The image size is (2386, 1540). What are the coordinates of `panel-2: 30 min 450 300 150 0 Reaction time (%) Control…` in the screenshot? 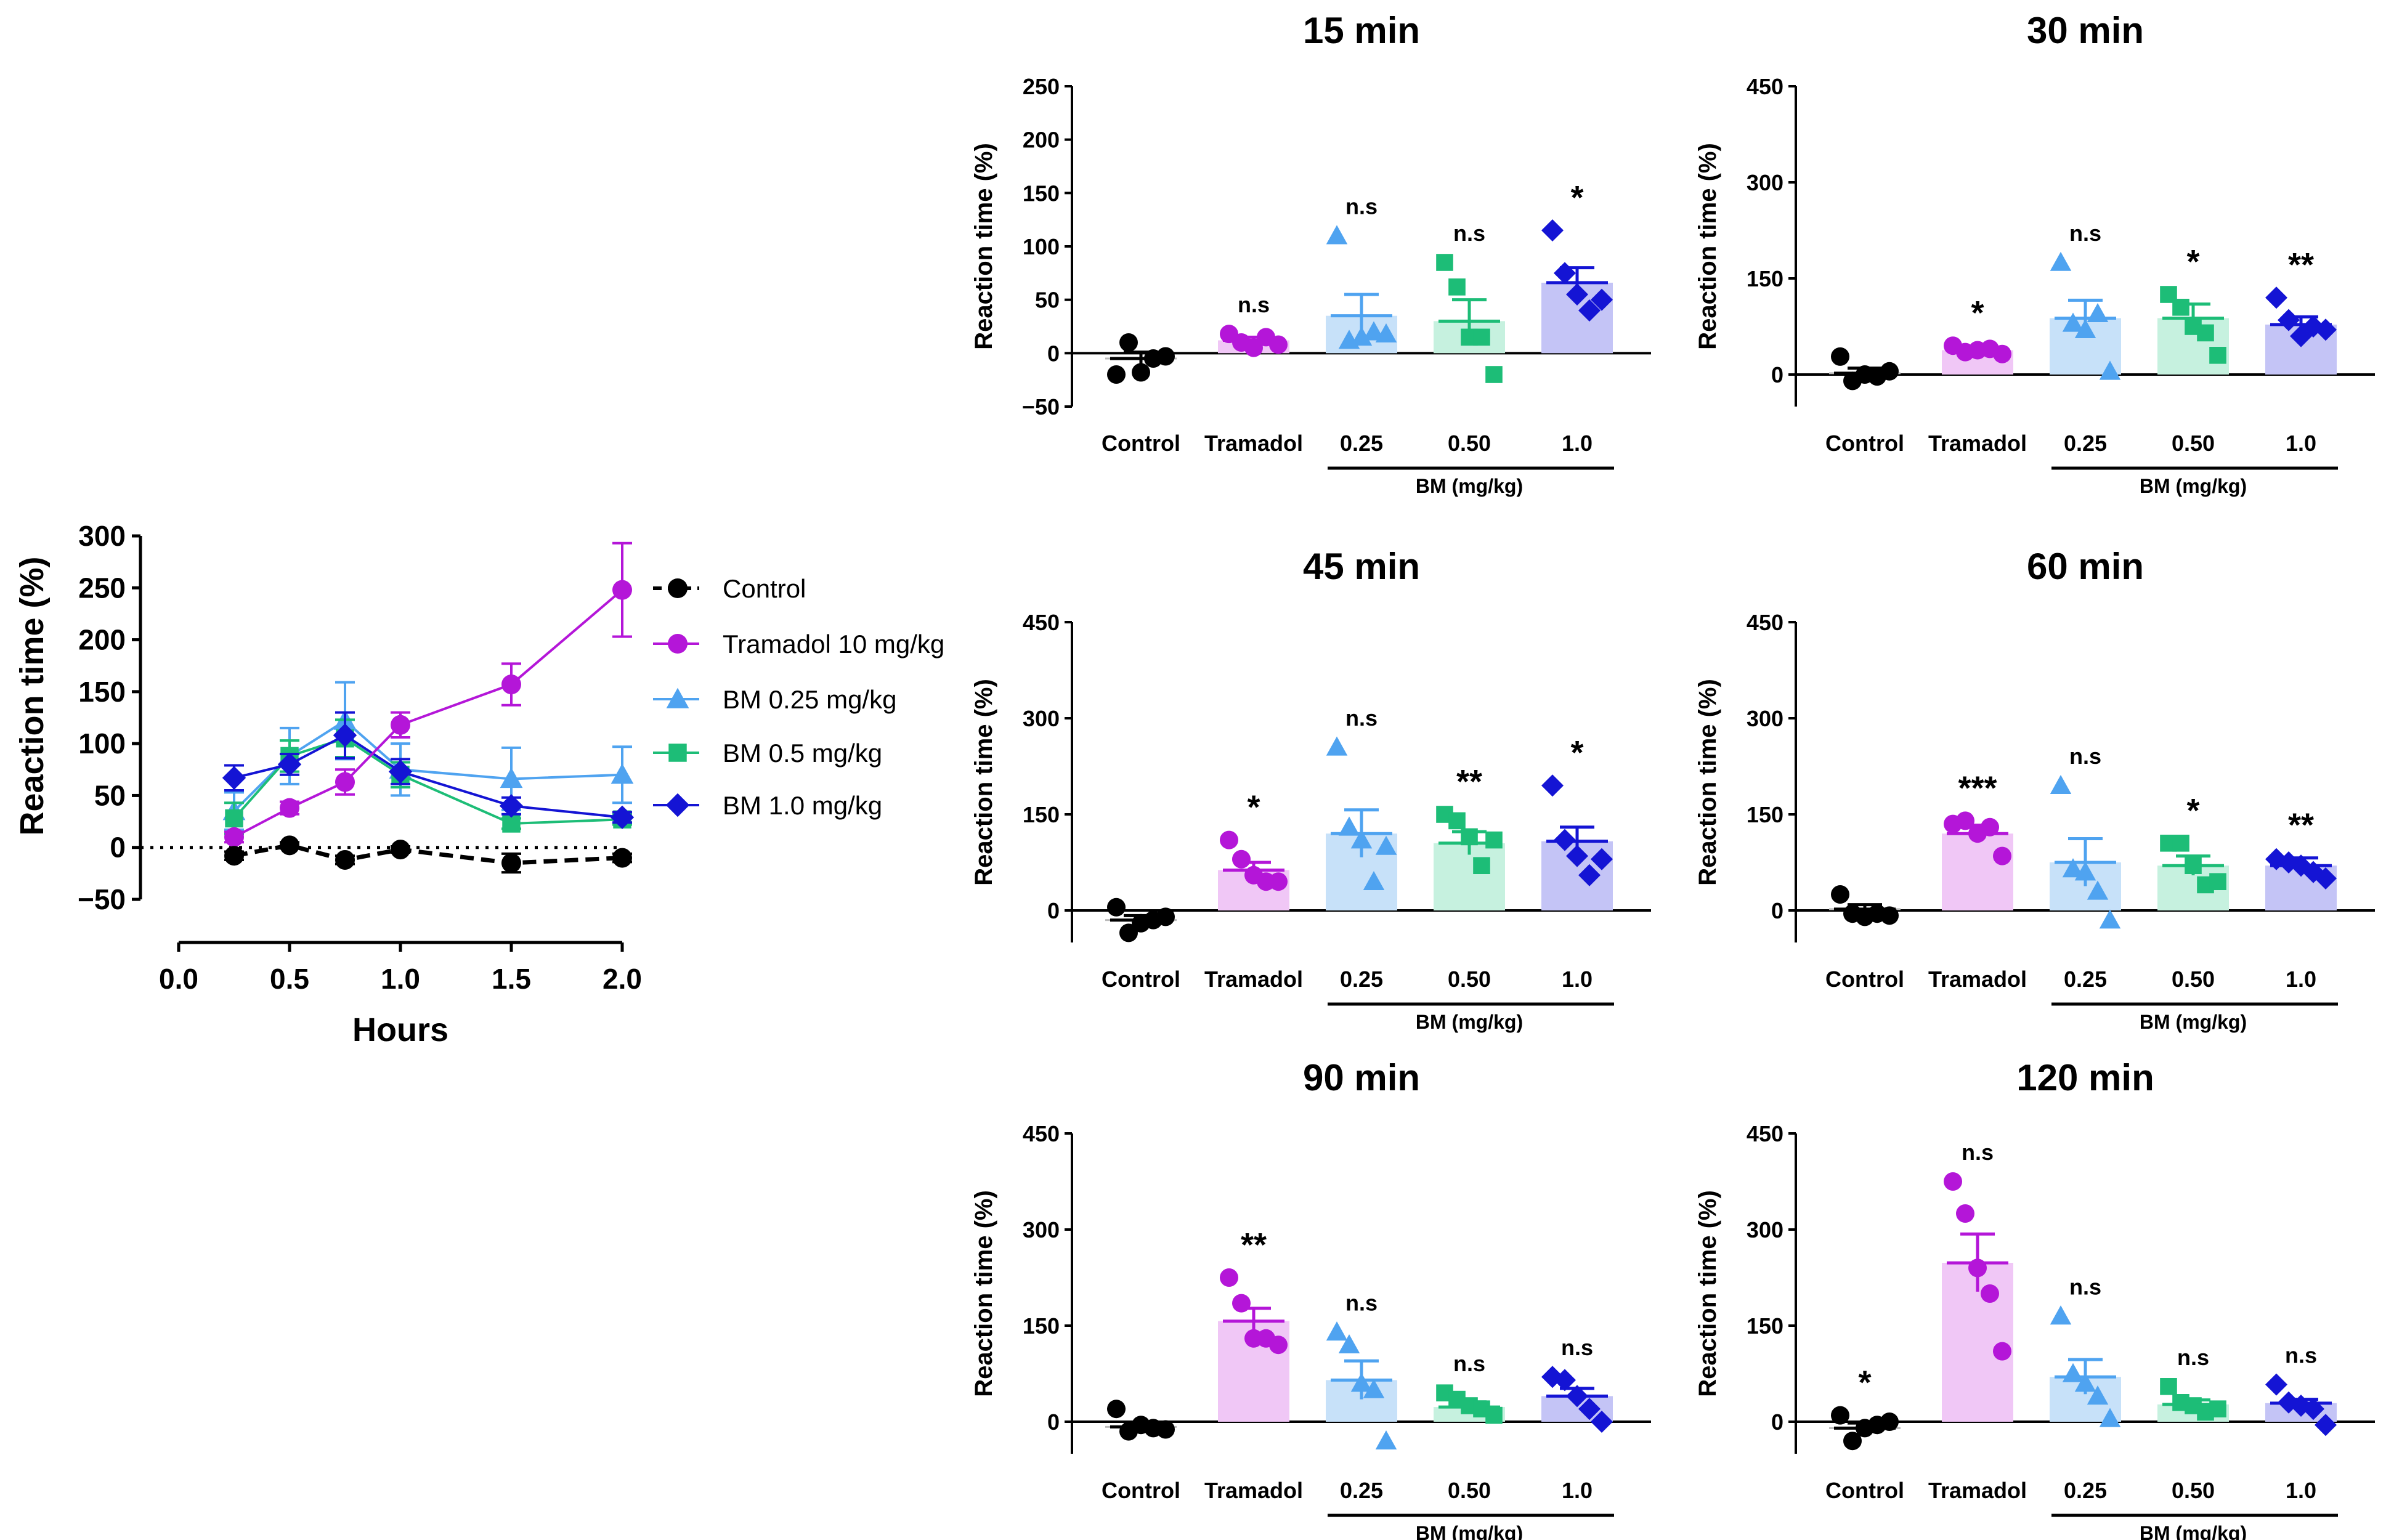 It's located at (2034, 253).